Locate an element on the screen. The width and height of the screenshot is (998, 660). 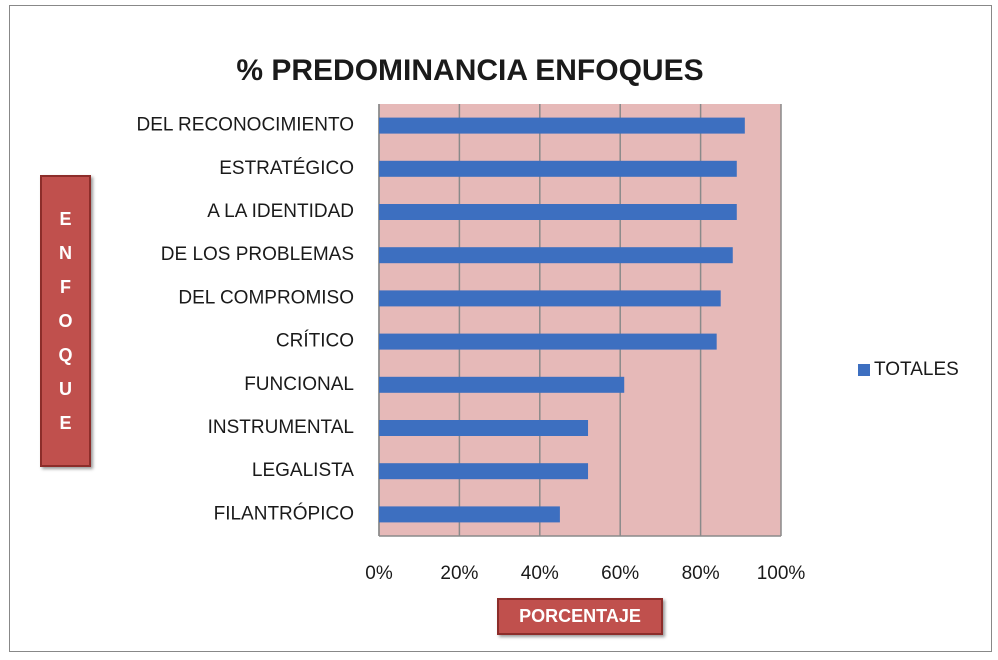
x-axis-label-box: PORCENTAJE is located at coordinates (580, 616).